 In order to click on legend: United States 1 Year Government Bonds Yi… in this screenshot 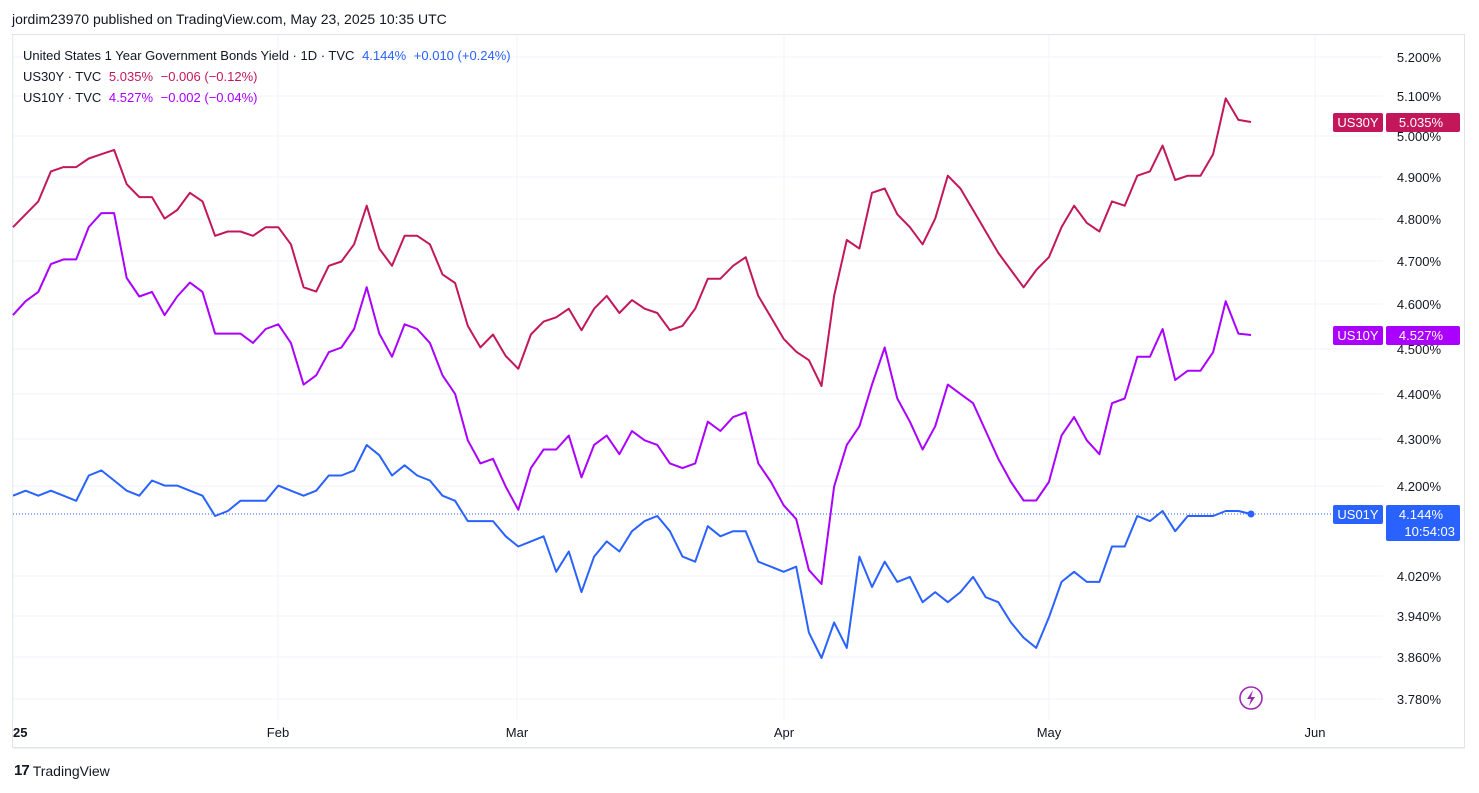, I will do `click(269, 76)`.